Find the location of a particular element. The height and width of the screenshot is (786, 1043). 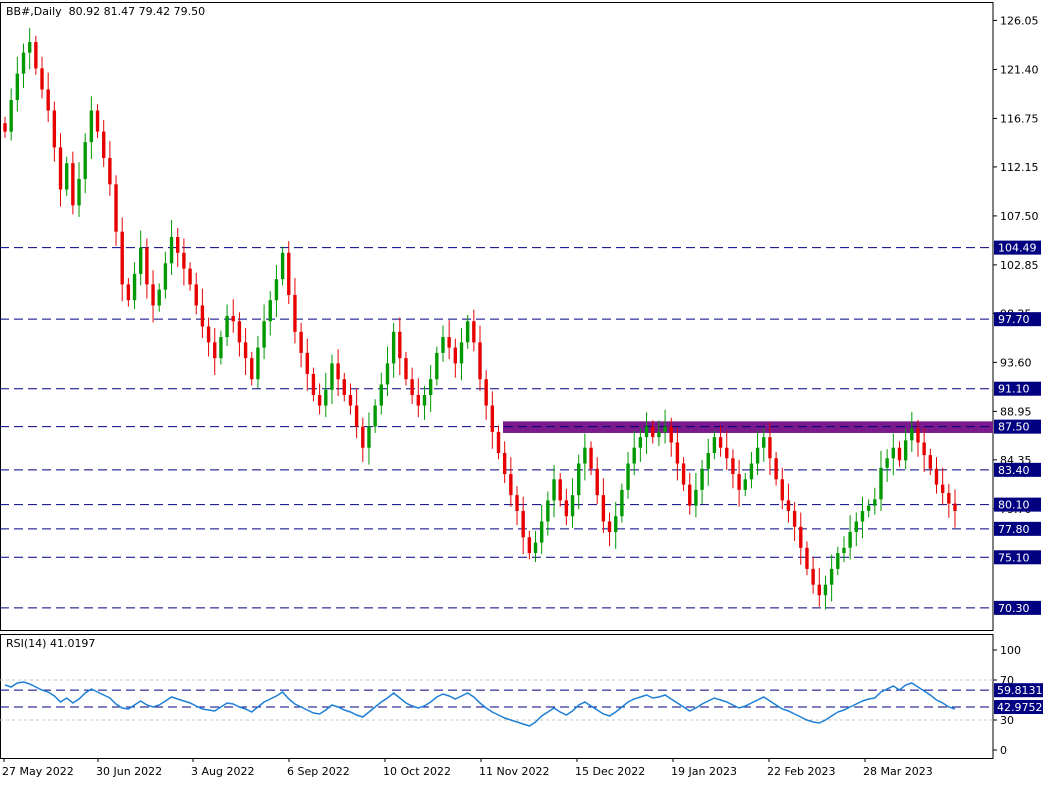

price-axis-label: 102.85 is located at coordinates (1019, 265).